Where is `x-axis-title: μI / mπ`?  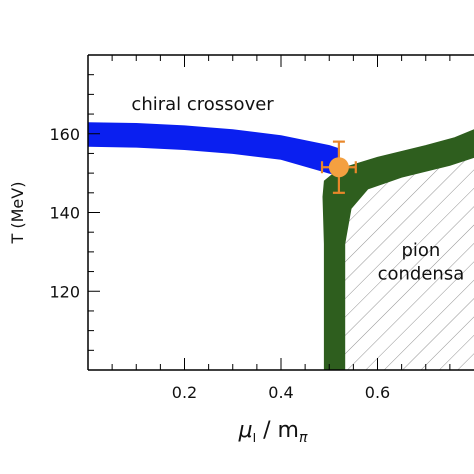
x-axis-title: μI / mπ is located at coordinates (273, 432).